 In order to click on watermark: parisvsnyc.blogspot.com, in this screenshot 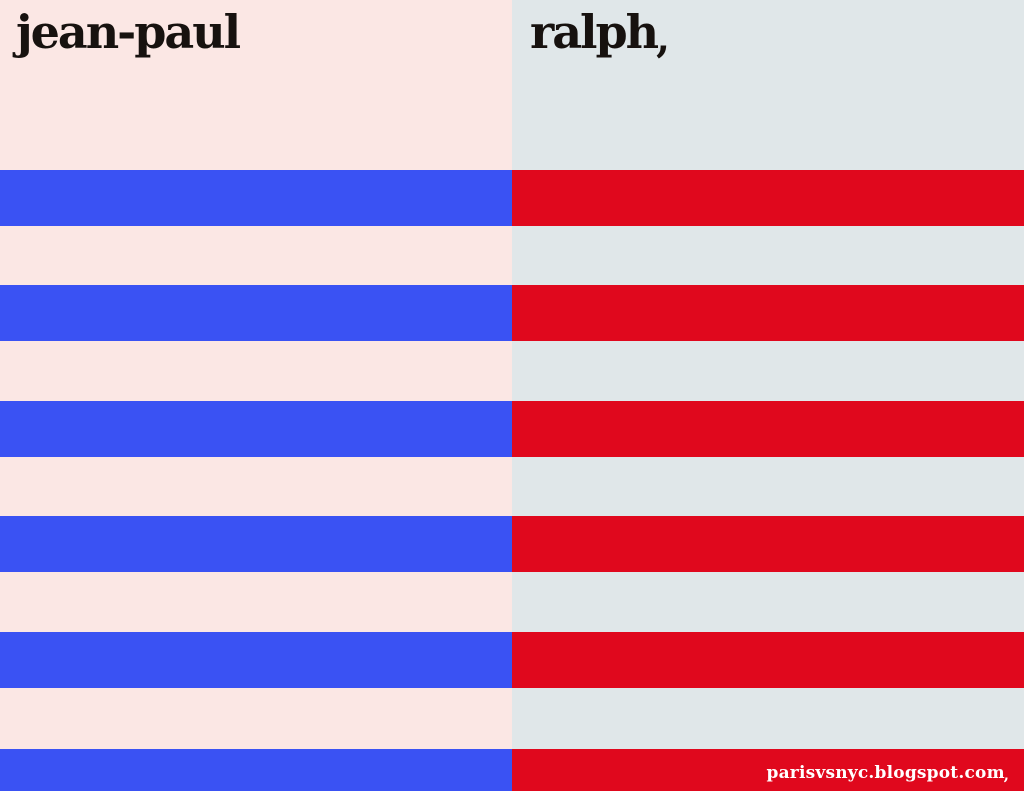, I will do `click(888, 773)`.